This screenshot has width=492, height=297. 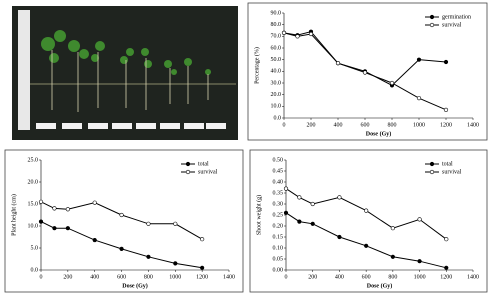 I want to click on y-tick-label: 70.0, so click(x=276, y=37).